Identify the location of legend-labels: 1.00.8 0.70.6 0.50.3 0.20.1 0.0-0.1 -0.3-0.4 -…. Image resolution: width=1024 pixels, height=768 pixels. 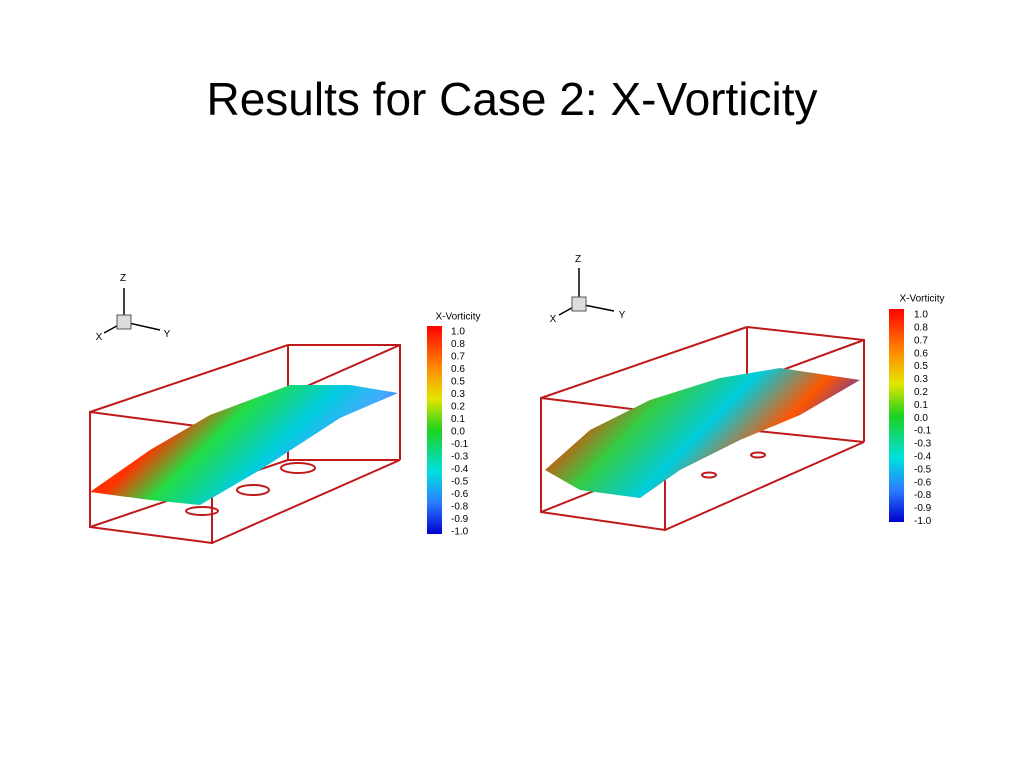
(460, 432).